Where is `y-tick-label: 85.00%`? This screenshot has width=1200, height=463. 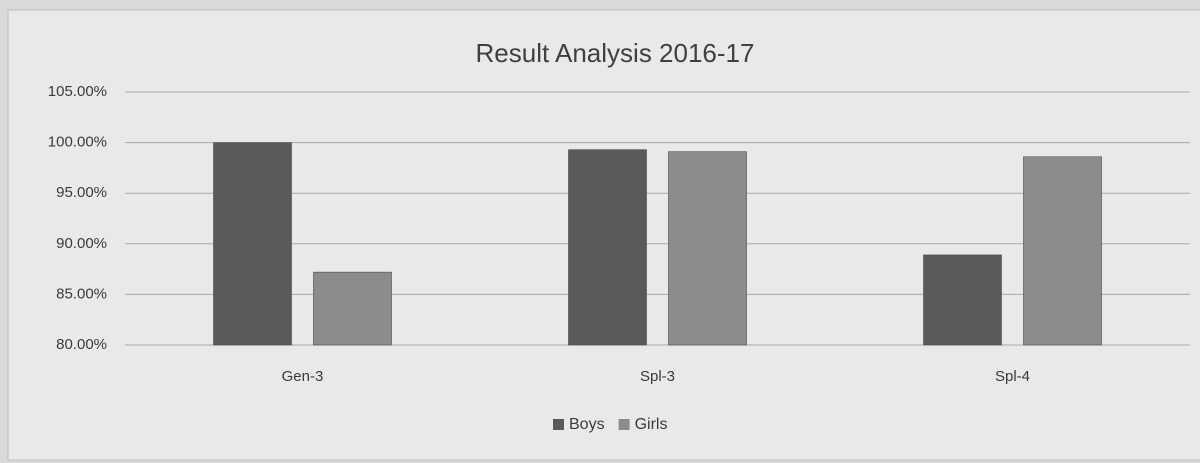 y-tick-label: 85.00% is located at coordinates (81, 293).